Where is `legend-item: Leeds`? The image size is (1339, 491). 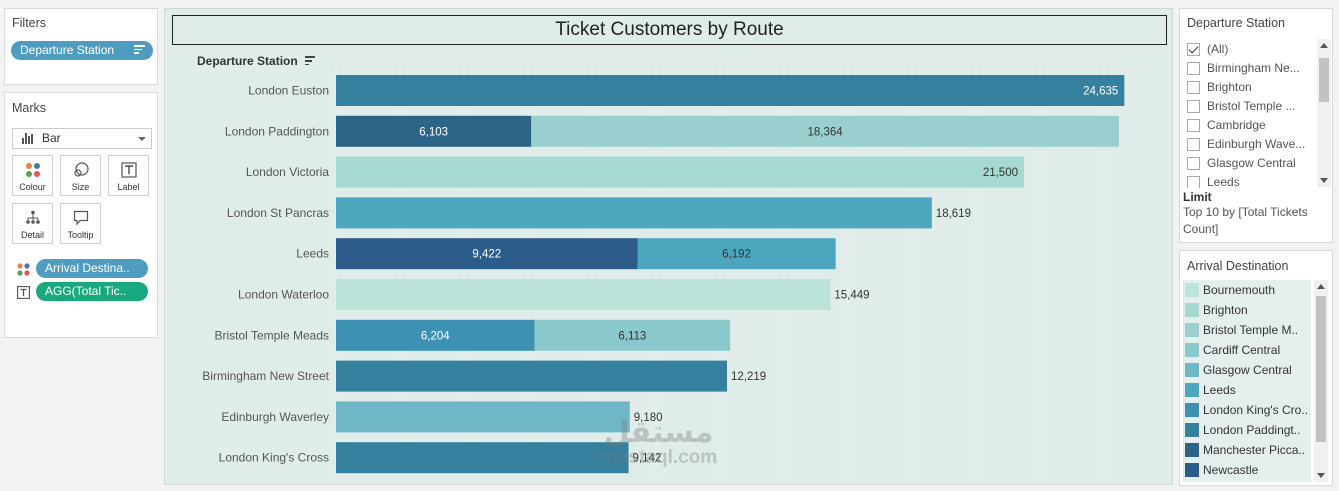 legend-item: Leeds is located at coordinates (1247, 390).